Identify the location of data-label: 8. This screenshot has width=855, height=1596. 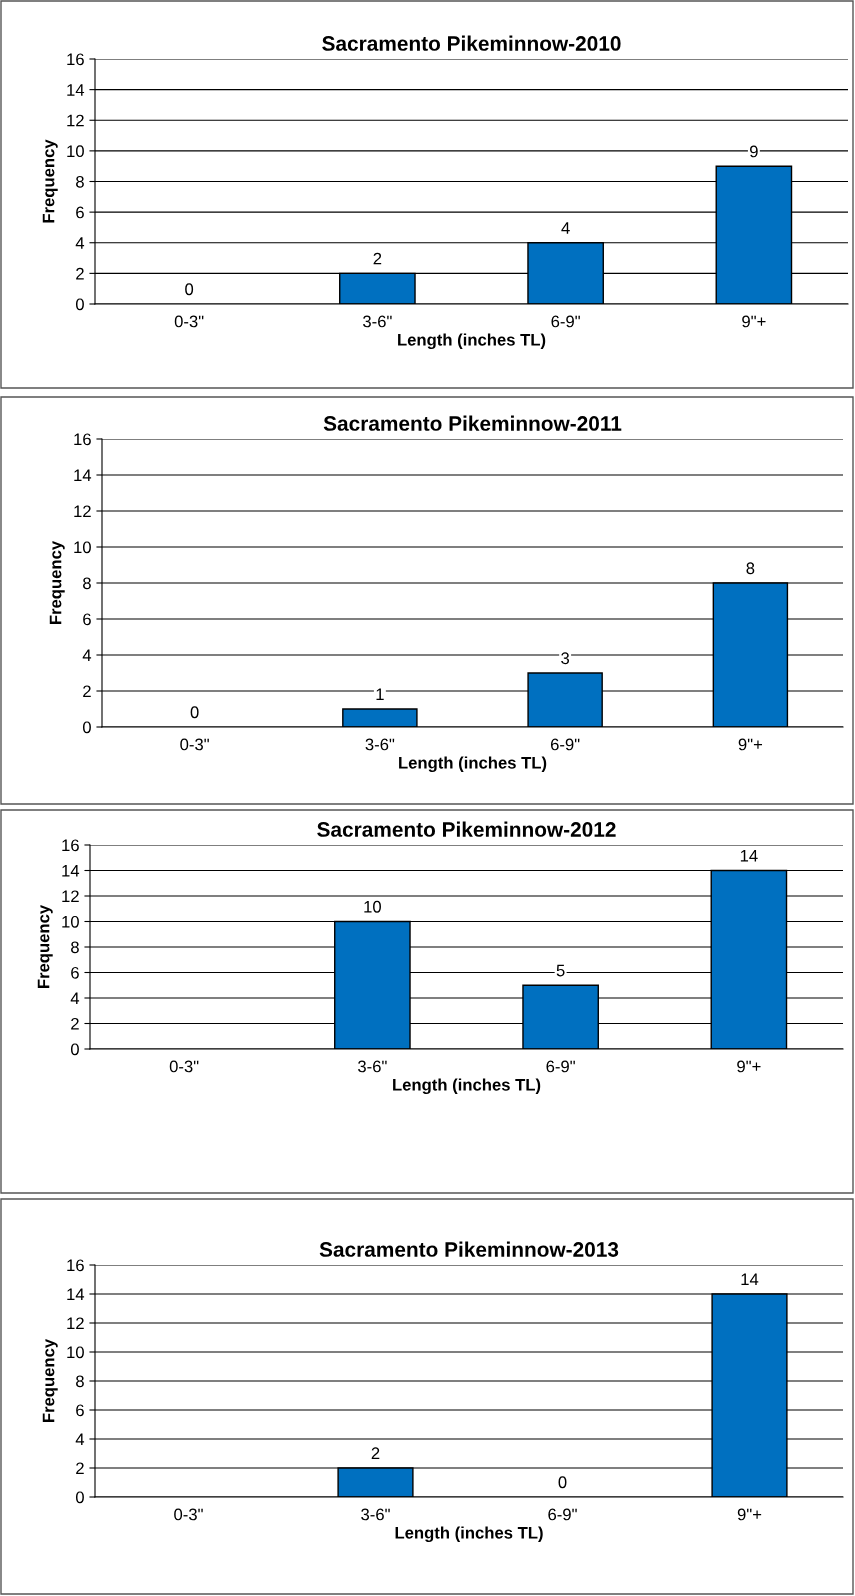
(750, 568).